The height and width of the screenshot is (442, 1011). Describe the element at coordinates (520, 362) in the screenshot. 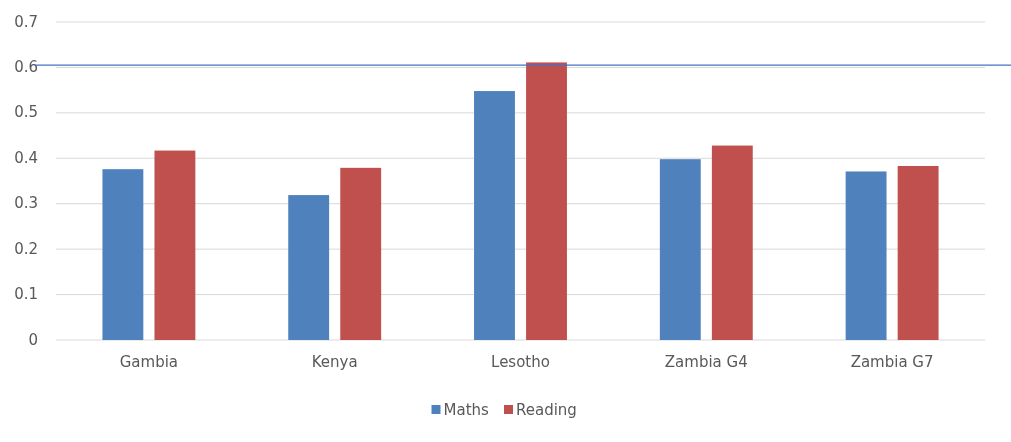

I see `x-tick-label: Lesotho` at that location.